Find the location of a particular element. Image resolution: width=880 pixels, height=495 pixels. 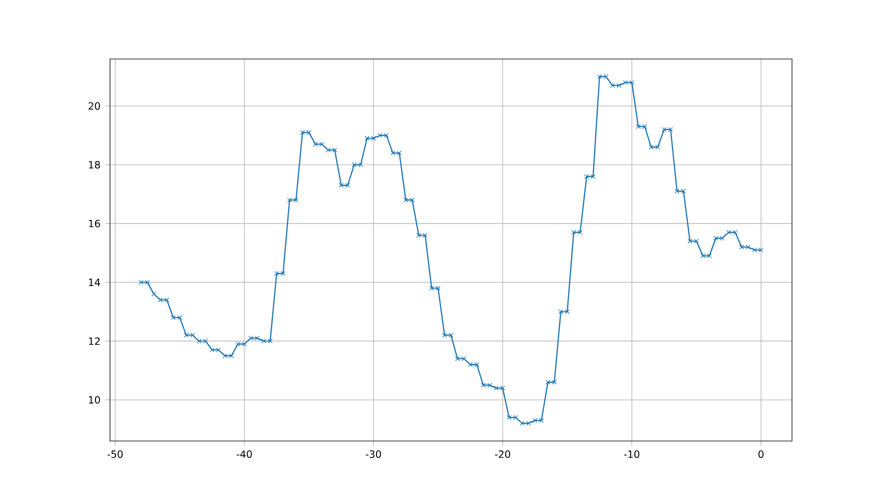

y-tick-label: 18 is located at coordinates (94, 164).